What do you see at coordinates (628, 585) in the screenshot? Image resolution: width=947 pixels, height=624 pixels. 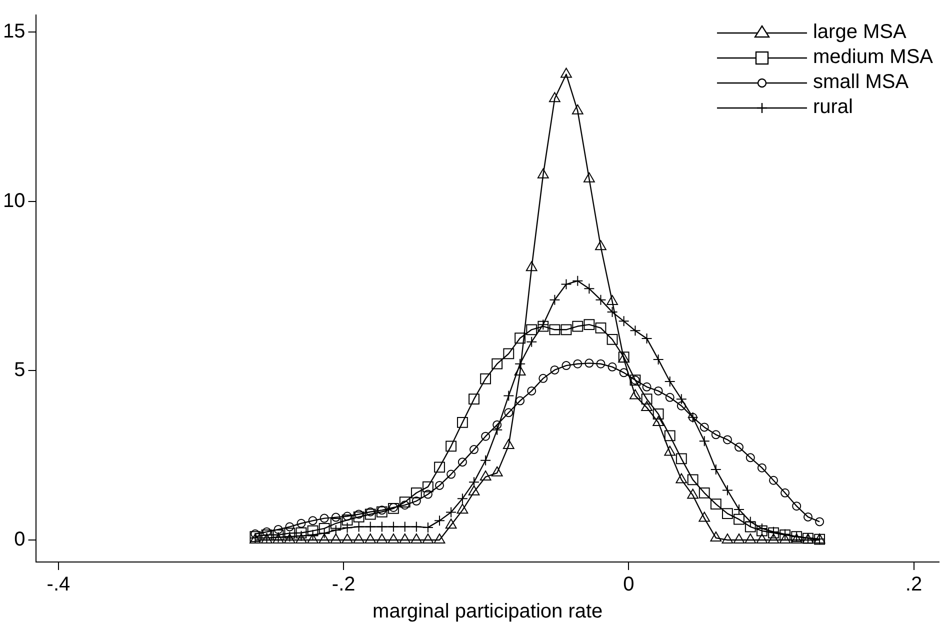 I see `x-tick-label: 0` at bounding box center [628, 585].